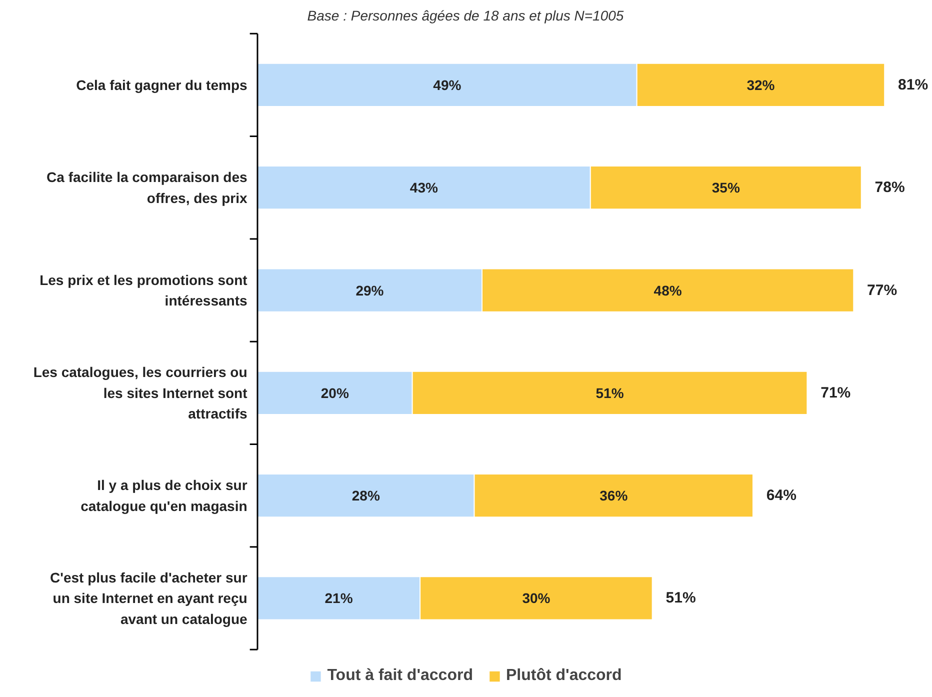 The image size is (932, 697). Describe the element at coordinates (610, 392) in the screenshot. I see `data-label: 51%` at that location.